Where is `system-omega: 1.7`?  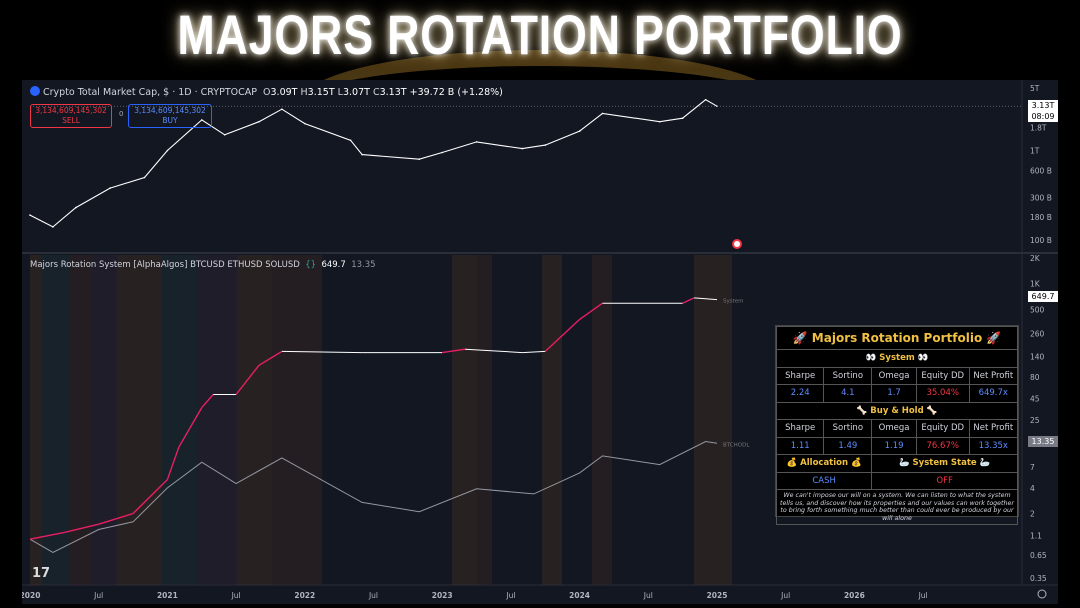
system-omega: 1.7 is located at coordinates (894, 393).